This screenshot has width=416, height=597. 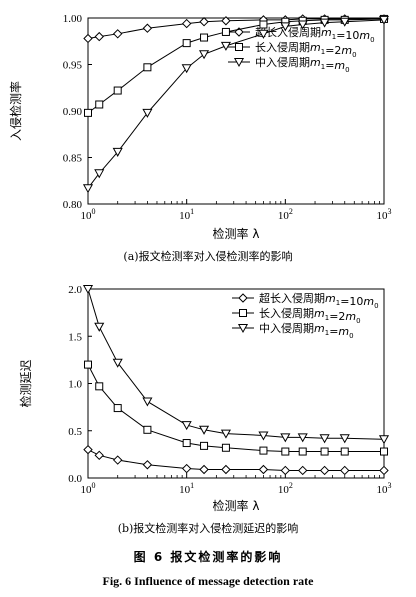 What do you see at coordinates (73, 66) in the screenshot?
I see `y-tick-label: 0.95` at bounding box center [73, 66].